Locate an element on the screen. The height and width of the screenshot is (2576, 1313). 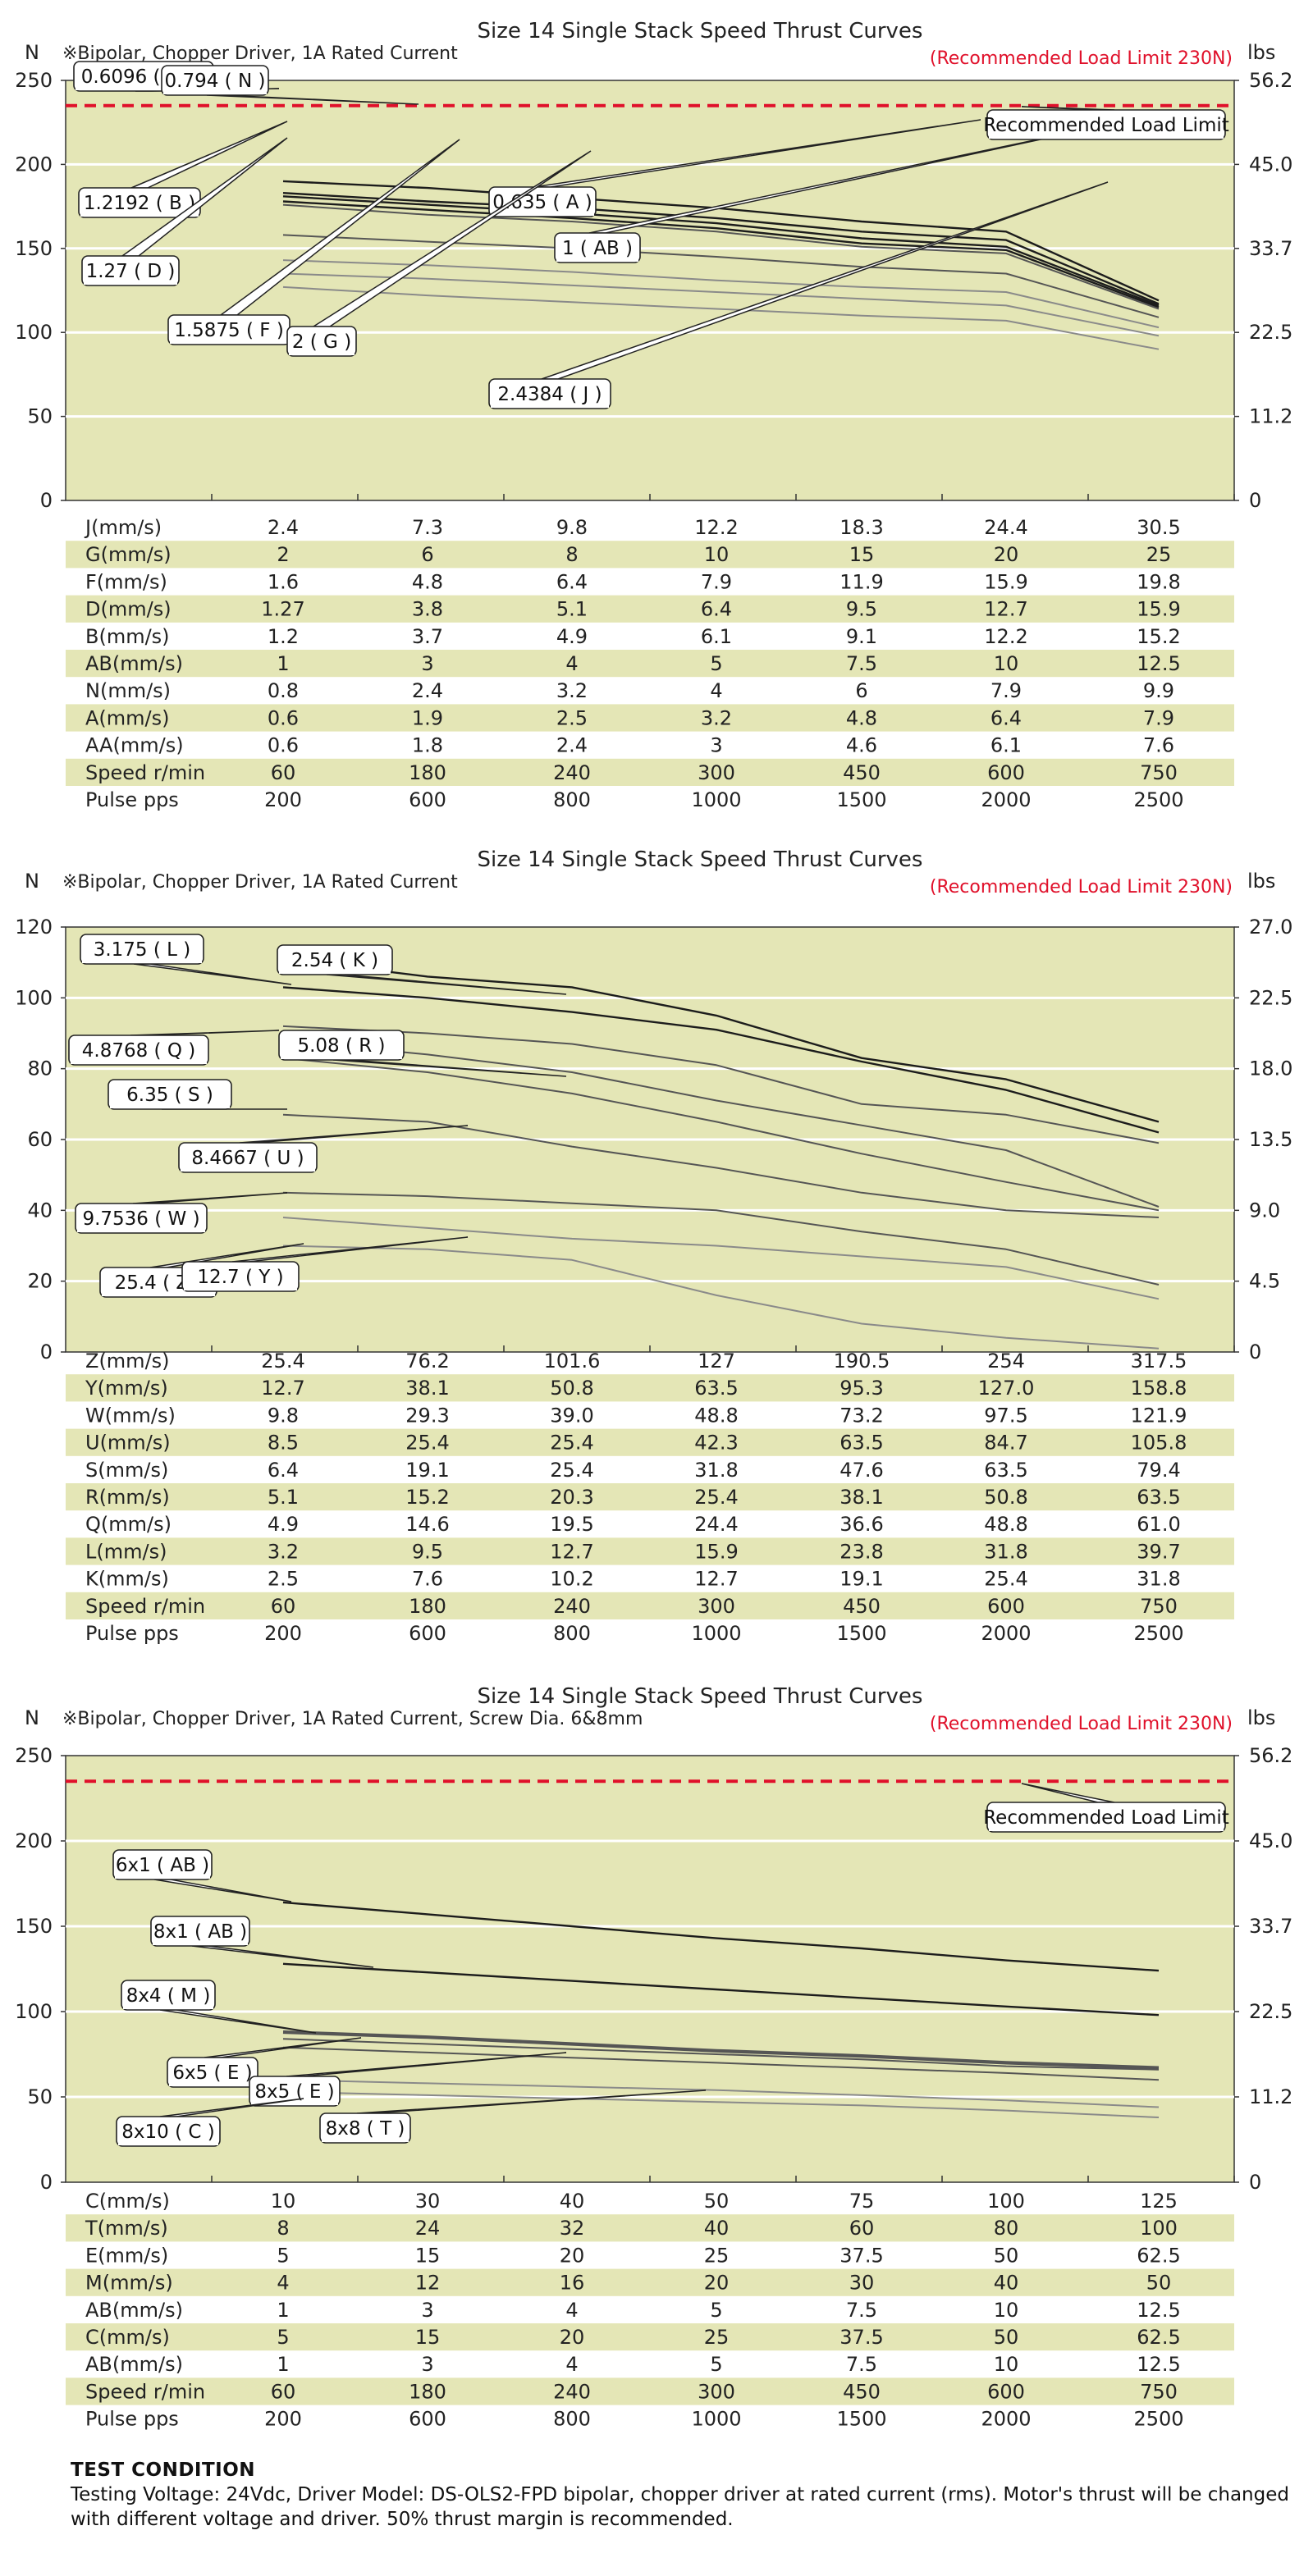
table-cell: 23.8 is located at coordinates (861, 1552).